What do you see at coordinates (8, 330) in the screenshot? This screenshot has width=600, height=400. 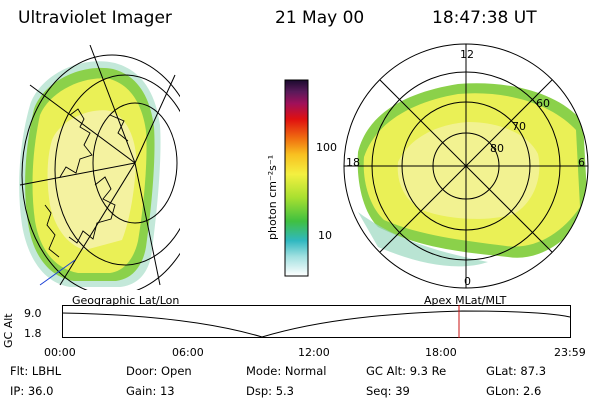 I see `timeline-axis-title: GC Alt` at bounding box center [8, 330].